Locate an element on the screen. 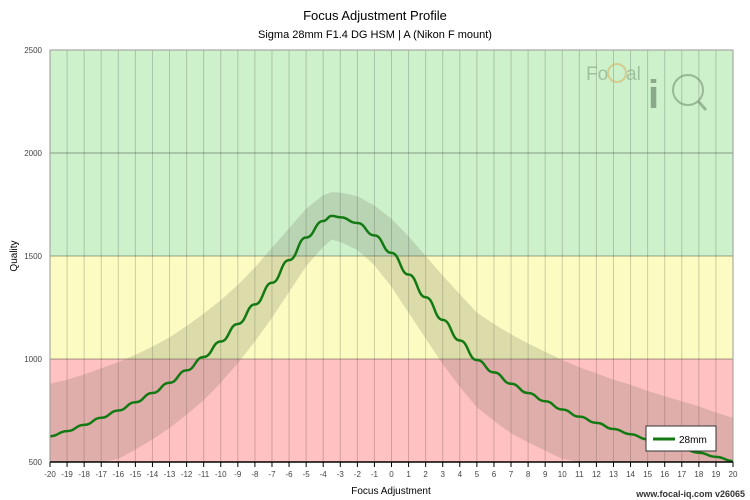 The height and width of the screenshot is (500, 750). svg-text: Fo is located at coordinates (597, 74).